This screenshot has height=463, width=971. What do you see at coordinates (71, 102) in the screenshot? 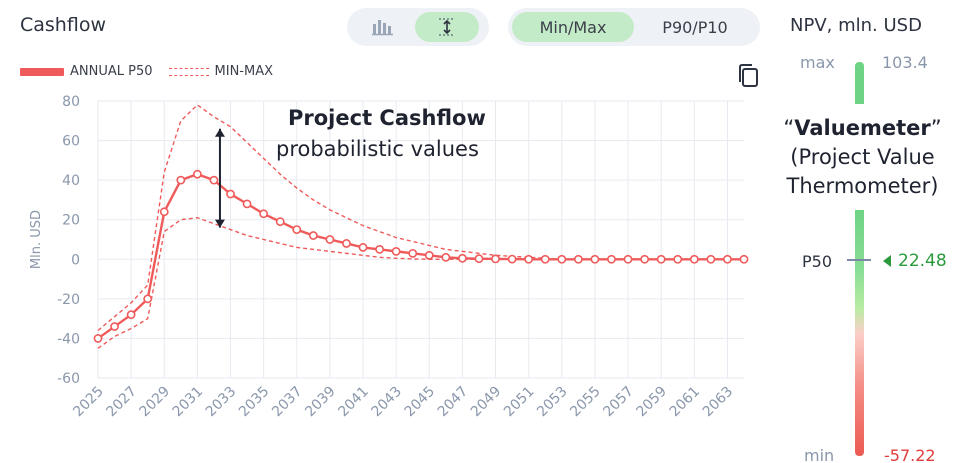
I see `y-tick-label: 80` at bounding box center [71, 102].